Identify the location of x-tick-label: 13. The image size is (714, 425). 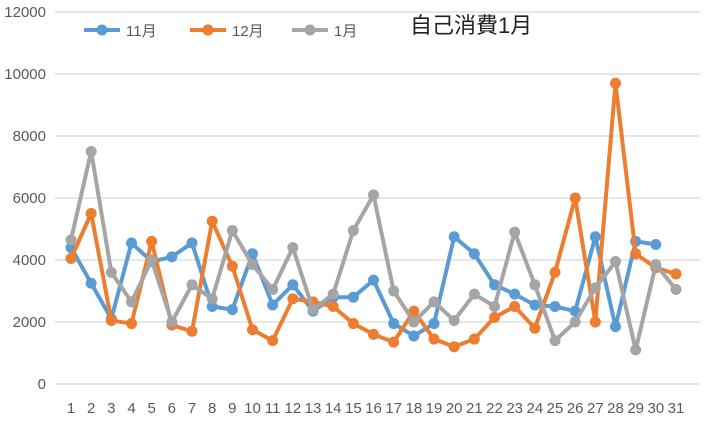
(313, 408).